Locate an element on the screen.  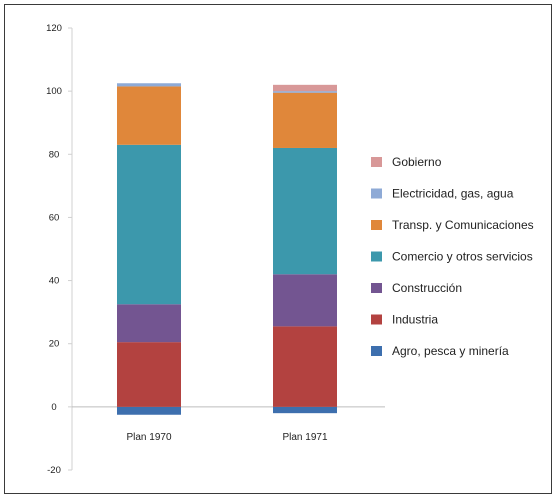
legend-label: Gobierno is located at coordinates (417, 162).